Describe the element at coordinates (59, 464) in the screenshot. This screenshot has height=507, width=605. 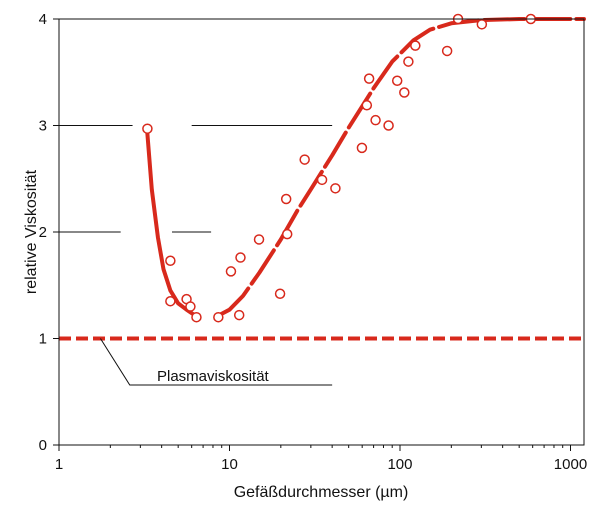
I see `x-tick-label: 1` at that location.